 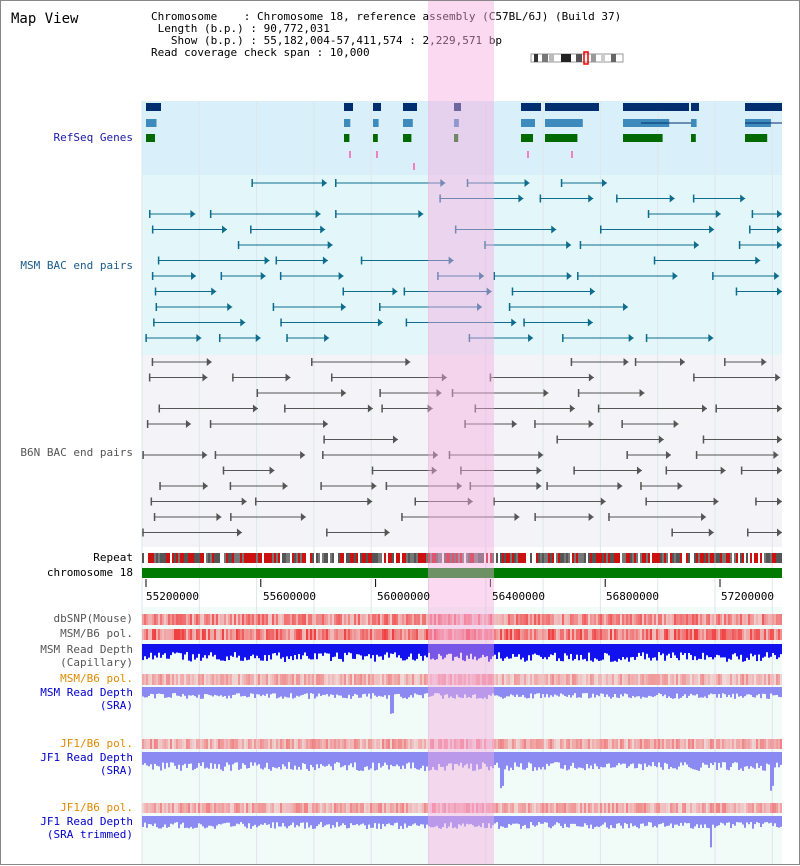 I want to click on ideogram-band, so click(x=566, y=58).